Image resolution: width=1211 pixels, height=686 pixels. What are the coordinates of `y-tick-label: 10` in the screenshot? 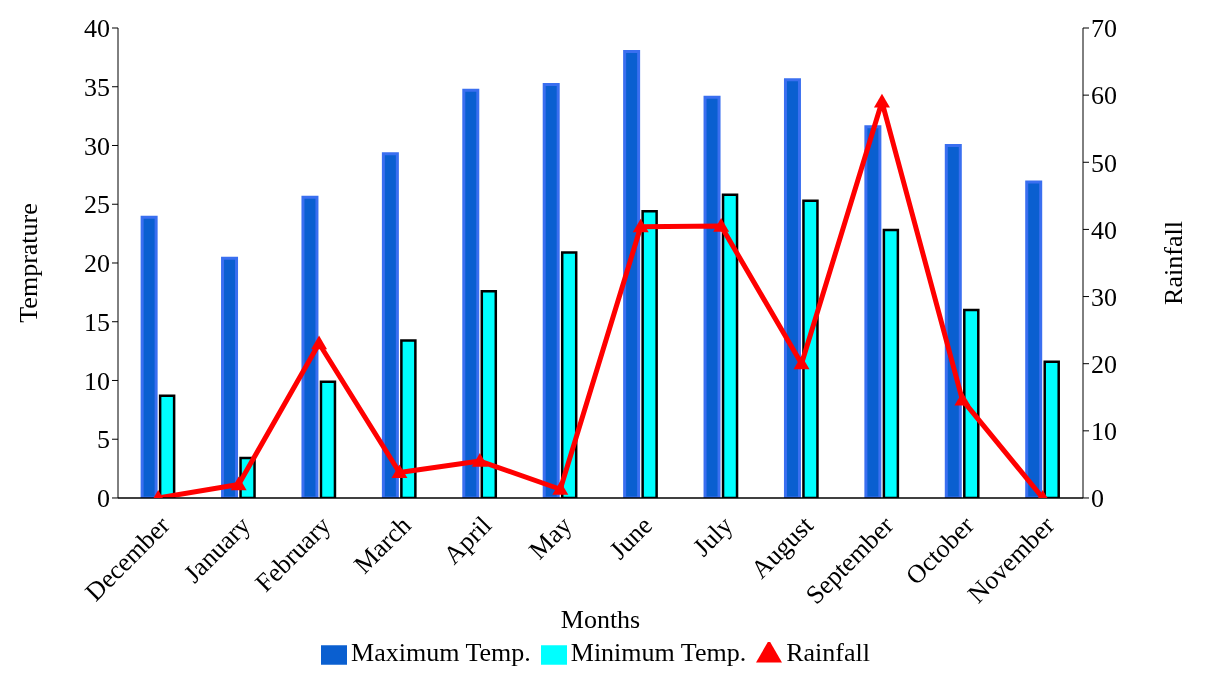 It's located at (97, 381).